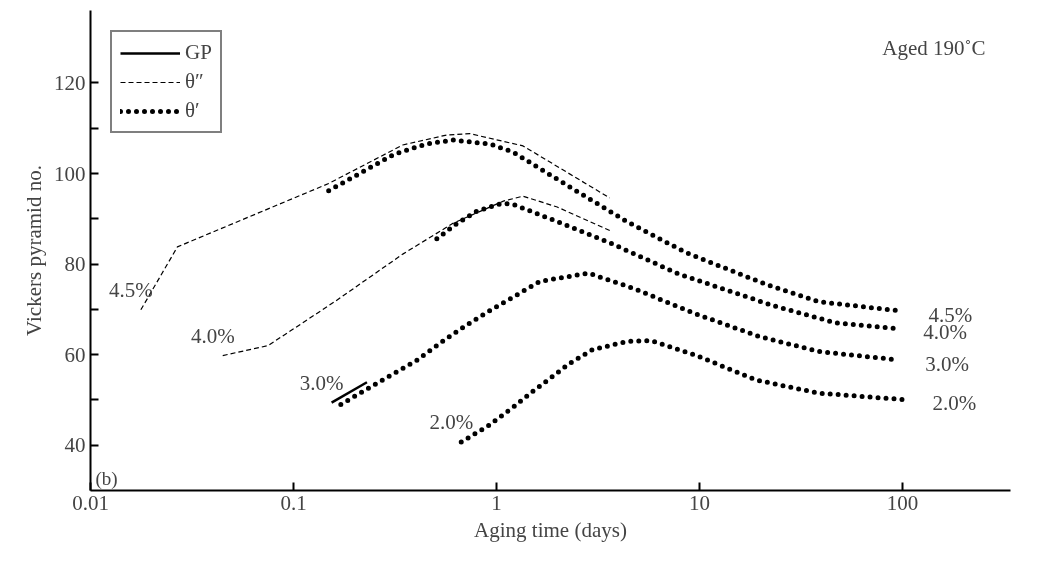  What do you see at coordinates (75, 445) in the screenshot?
I see `y-tick-label: 40` at bounding box center [75, 445].